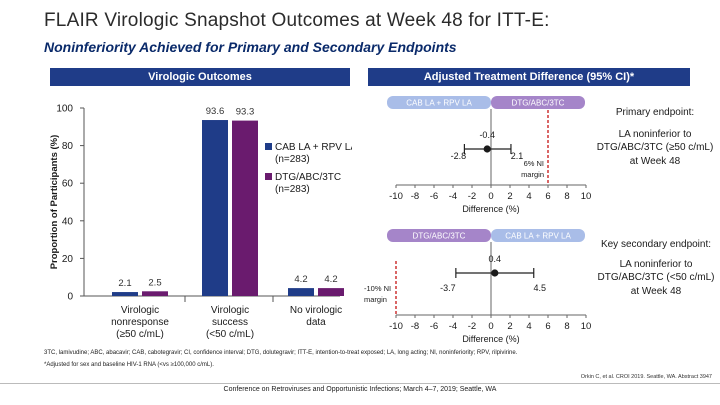 The image size is (720, 405). What do you see at coordinates (534, 163) in the screenshot?
I see `ni-margin-label: 6% NI` at bounding box center [534, 163].